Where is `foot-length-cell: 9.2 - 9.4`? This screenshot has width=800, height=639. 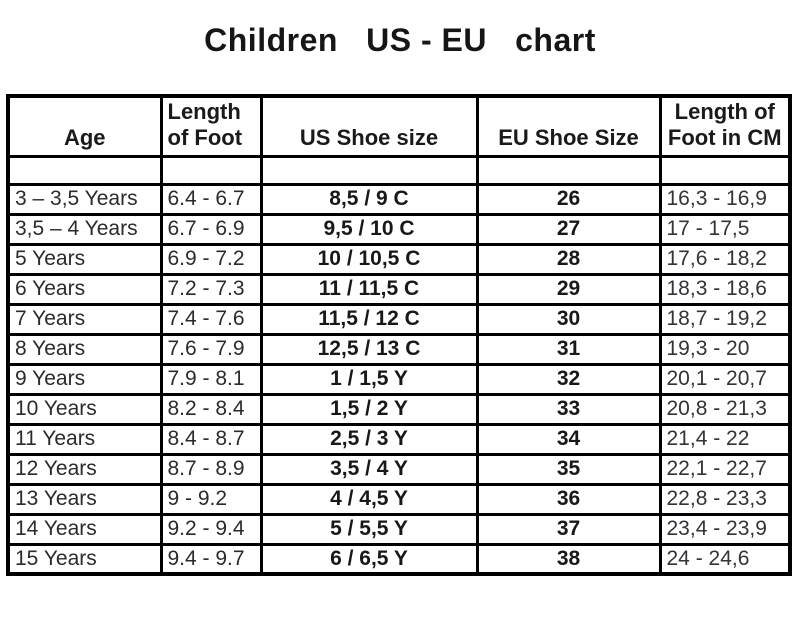
foot-length-cell: 9.2 - 9.4 is located at coordinates (211, 529).